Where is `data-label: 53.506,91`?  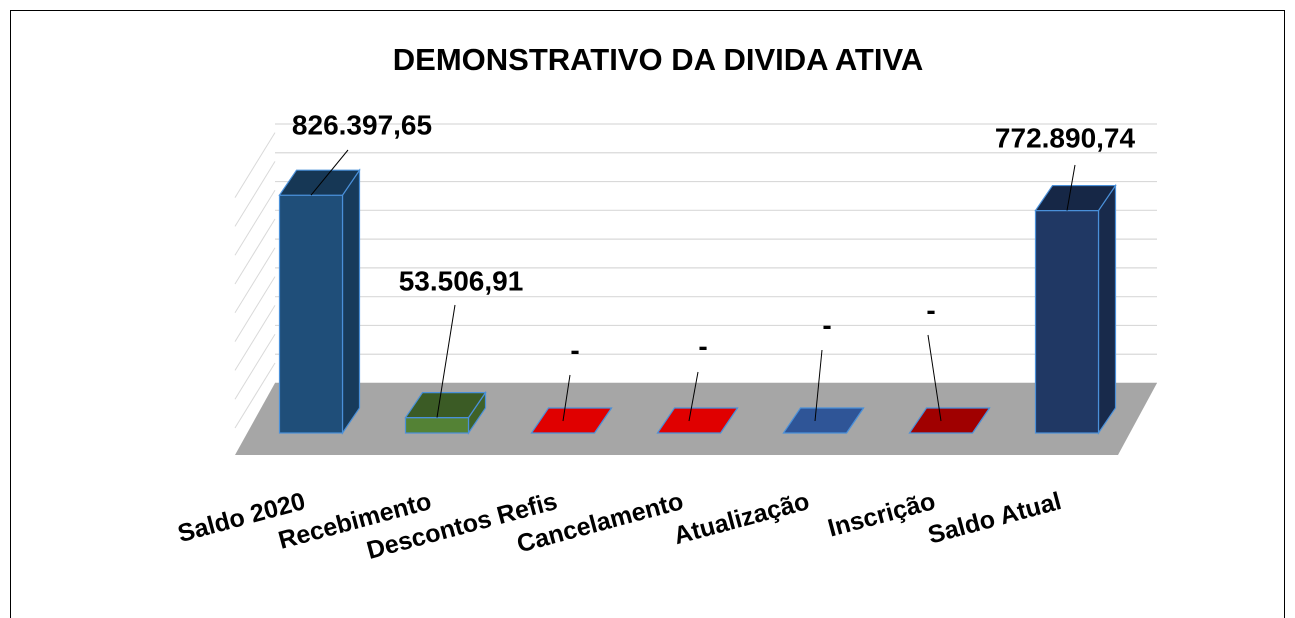 data-label: 53.506,91 is located at coordinates (461, 280).